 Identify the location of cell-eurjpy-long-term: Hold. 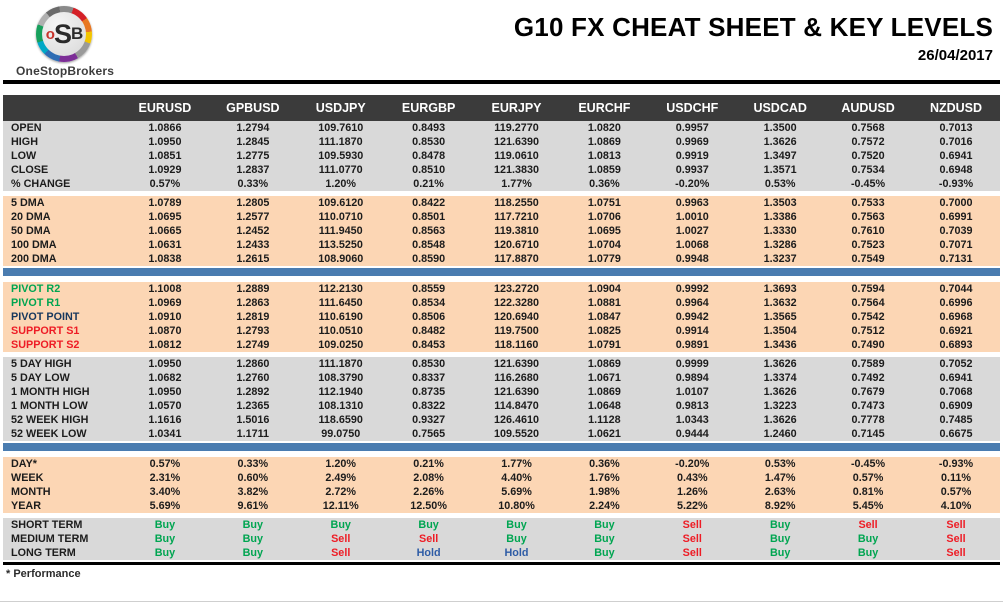
(516, 553).